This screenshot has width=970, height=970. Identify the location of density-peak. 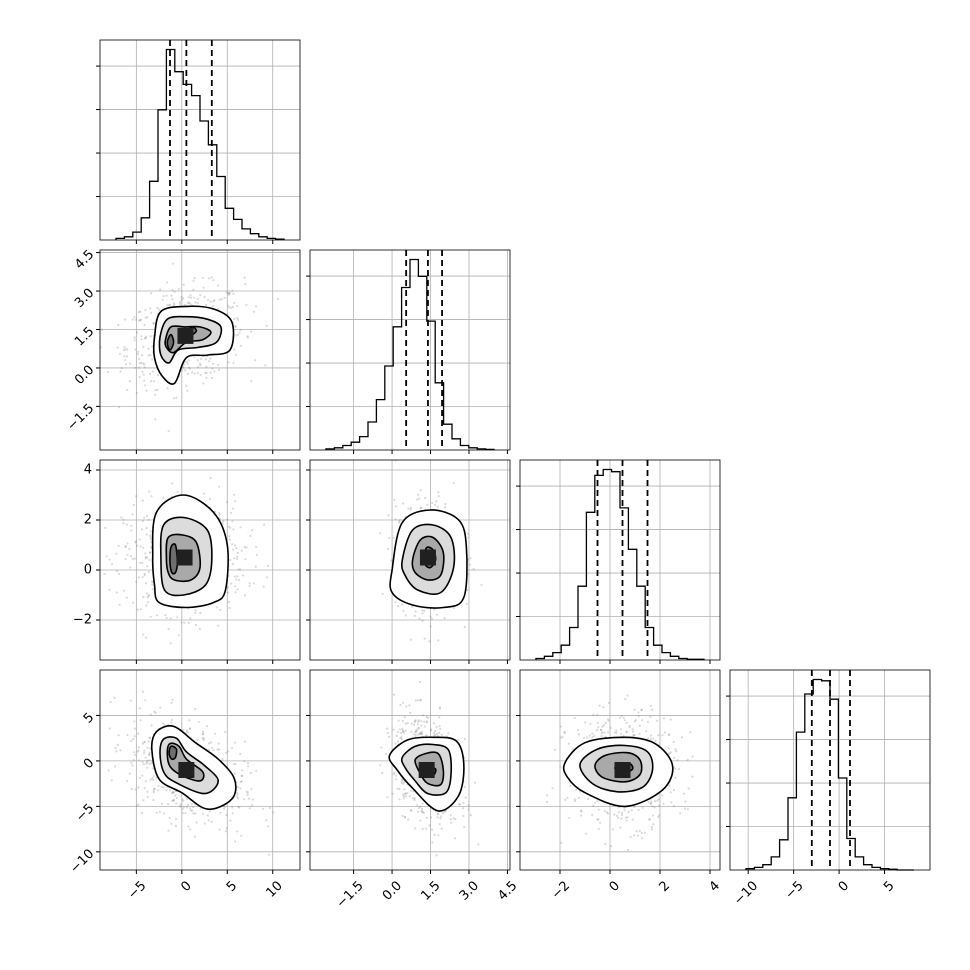
(184, 557).